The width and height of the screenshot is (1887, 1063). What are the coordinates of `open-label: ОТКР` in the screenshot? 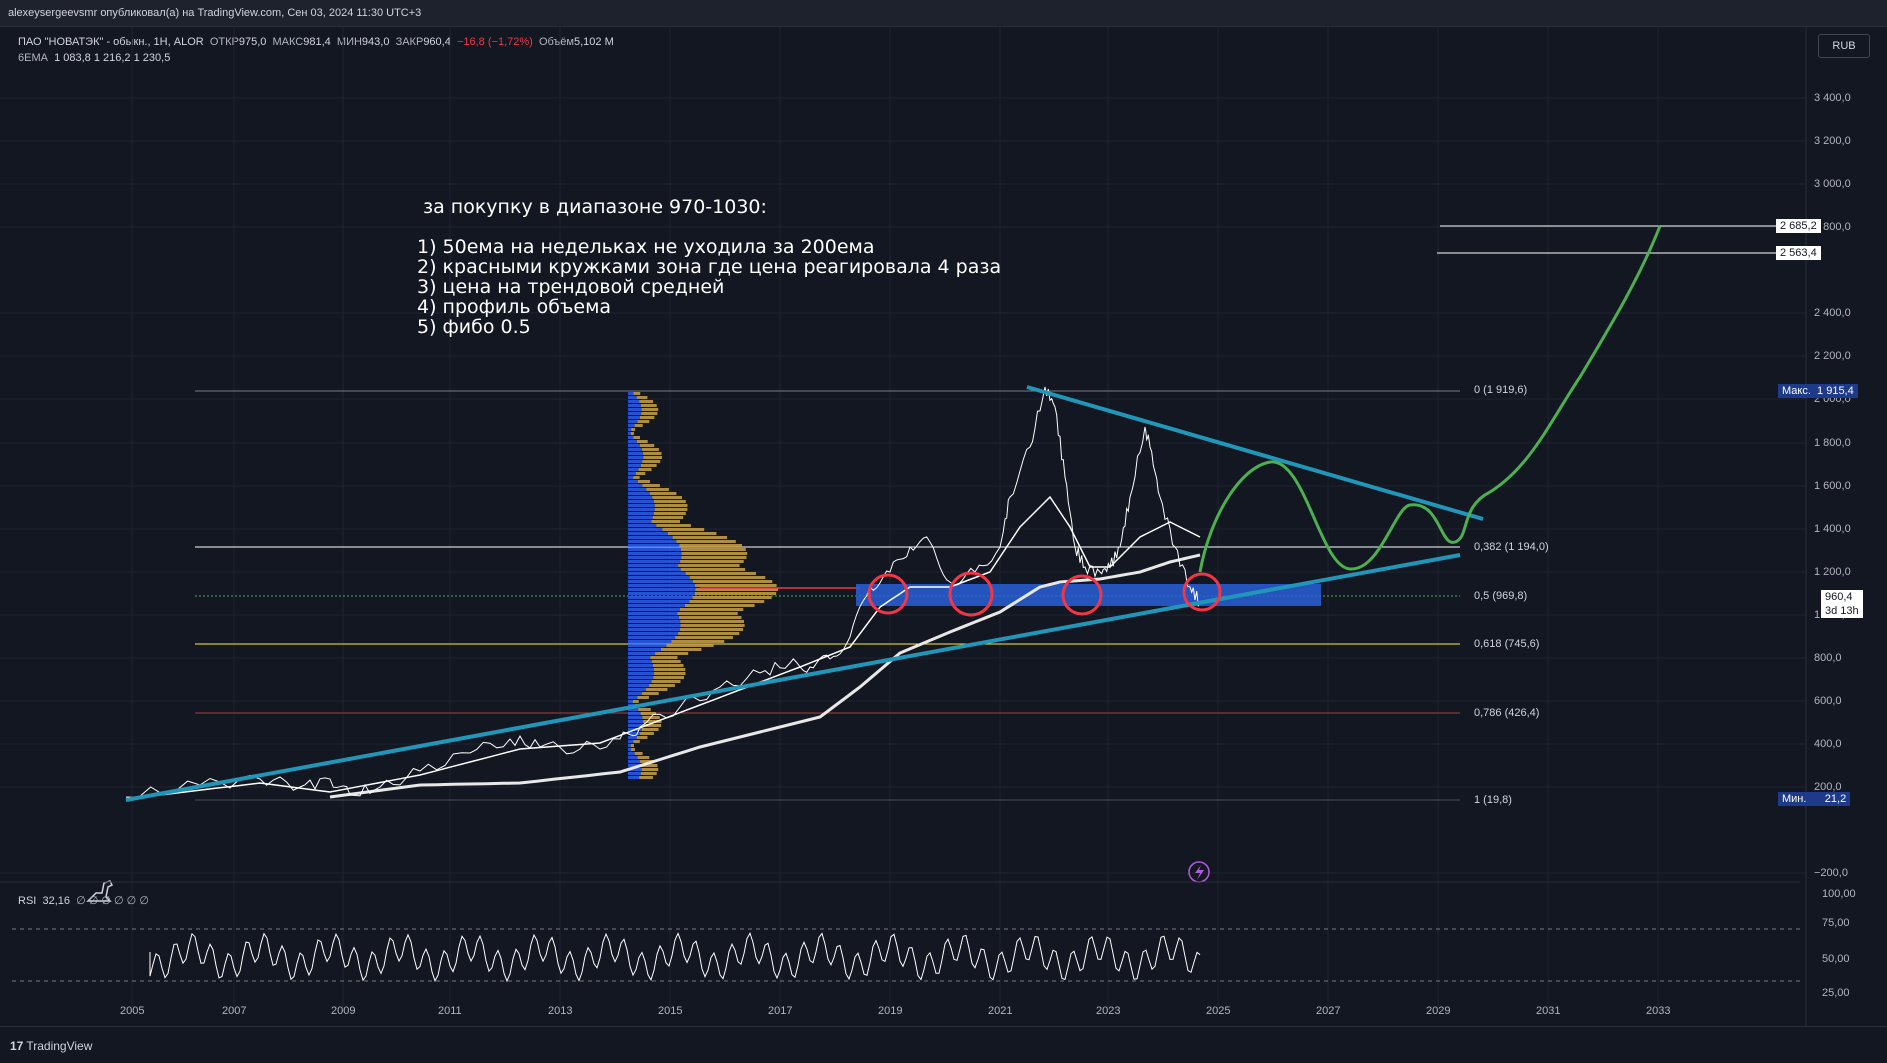 It's located at (224, 42).